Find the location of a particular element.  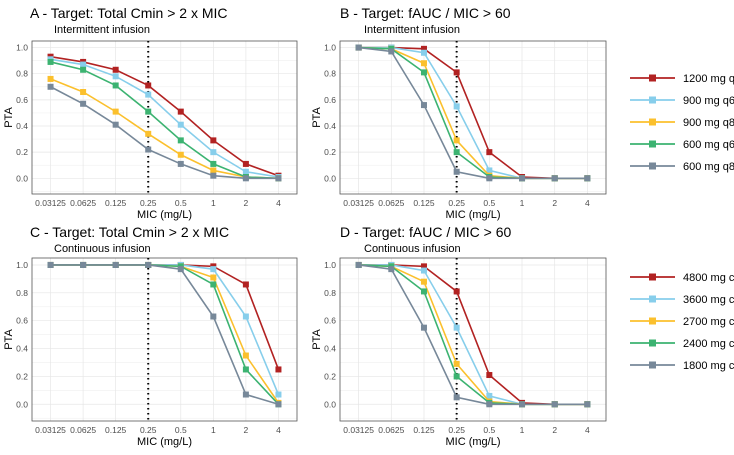

y-tick-label: 0.2 is located at coordinates (330, 152).